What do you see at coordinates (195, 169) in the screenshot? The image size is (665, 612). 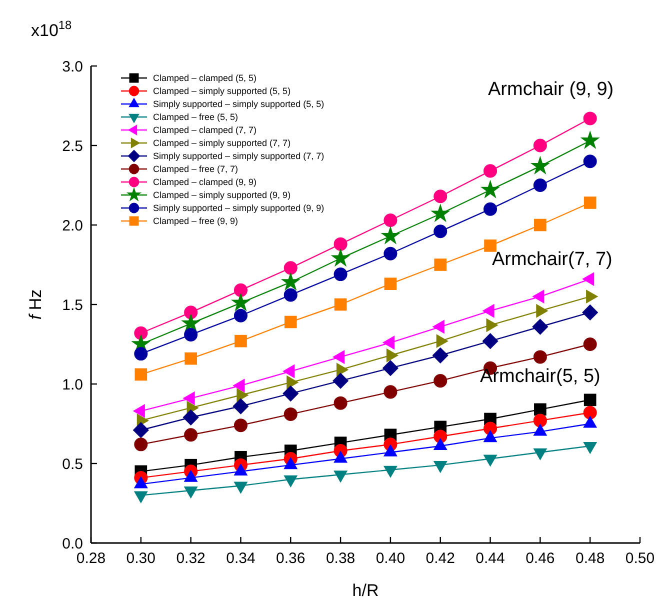 I see `legend-label: Clamped – free (7, 7)` at bounding box center [195, 169].